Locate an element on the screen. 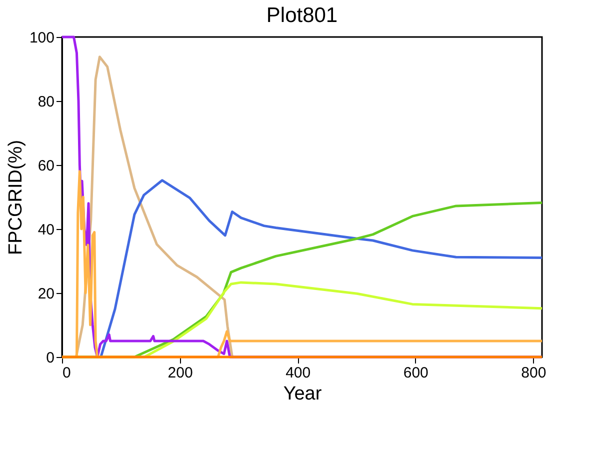 The height and width of the screenshot is (459, 590). chart-title: Plot801 is located at coordinates (302, 15).